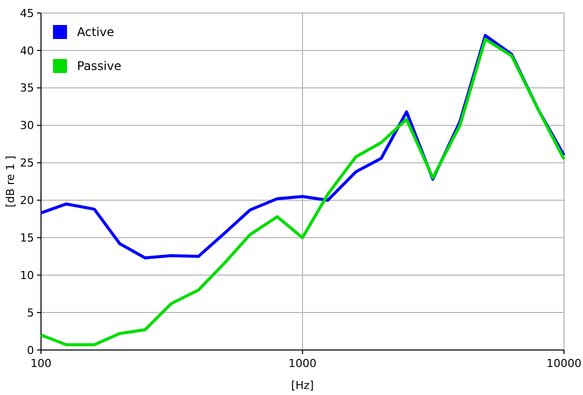 This screenshot has width=583, height=395. I want to click on legend-label: Active, so click(95, 32).